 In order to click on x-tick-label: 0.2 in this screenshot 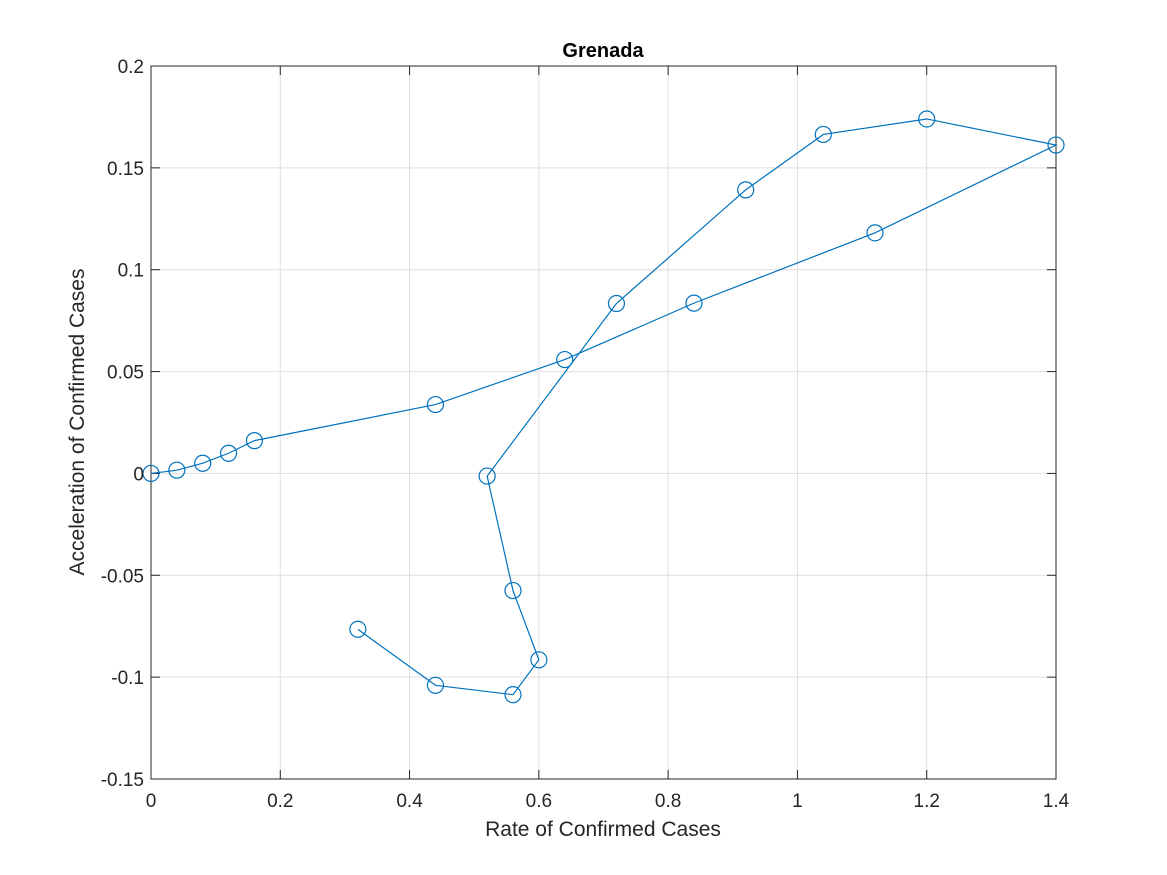, I will do `click(280, 801)`.